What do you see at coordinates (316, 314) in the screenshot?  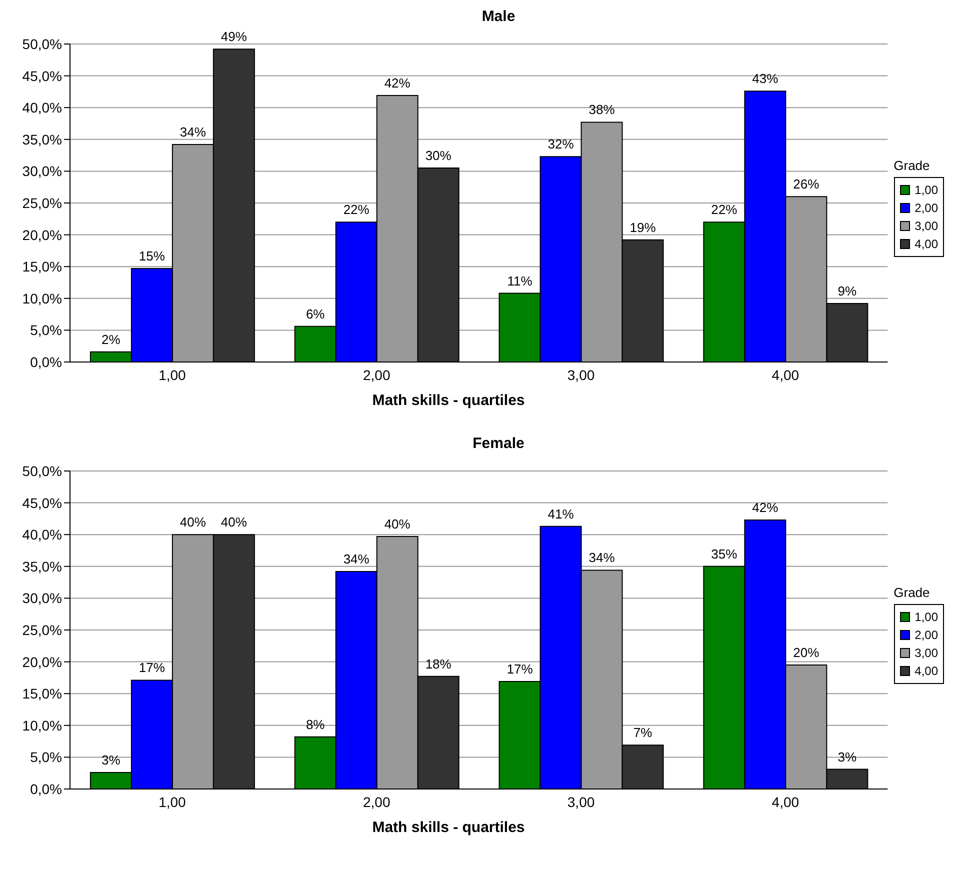 I see `data-label: 6%` at bounding box center [316, 314].